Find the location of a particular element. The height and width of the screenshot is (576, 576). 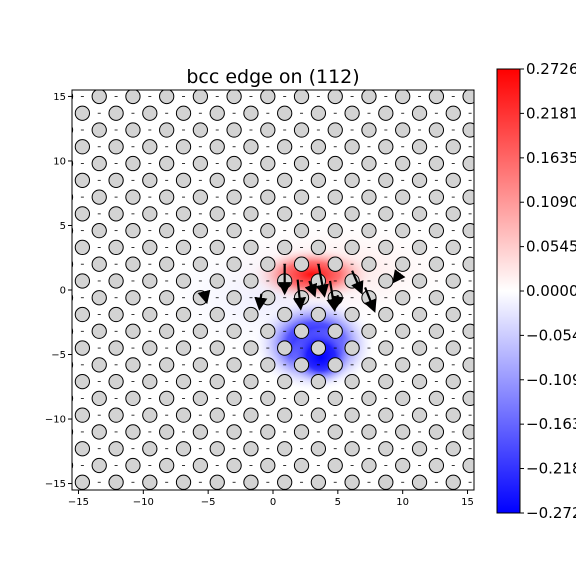

y-tick-label: −15 is located at coordinates (55, 484).